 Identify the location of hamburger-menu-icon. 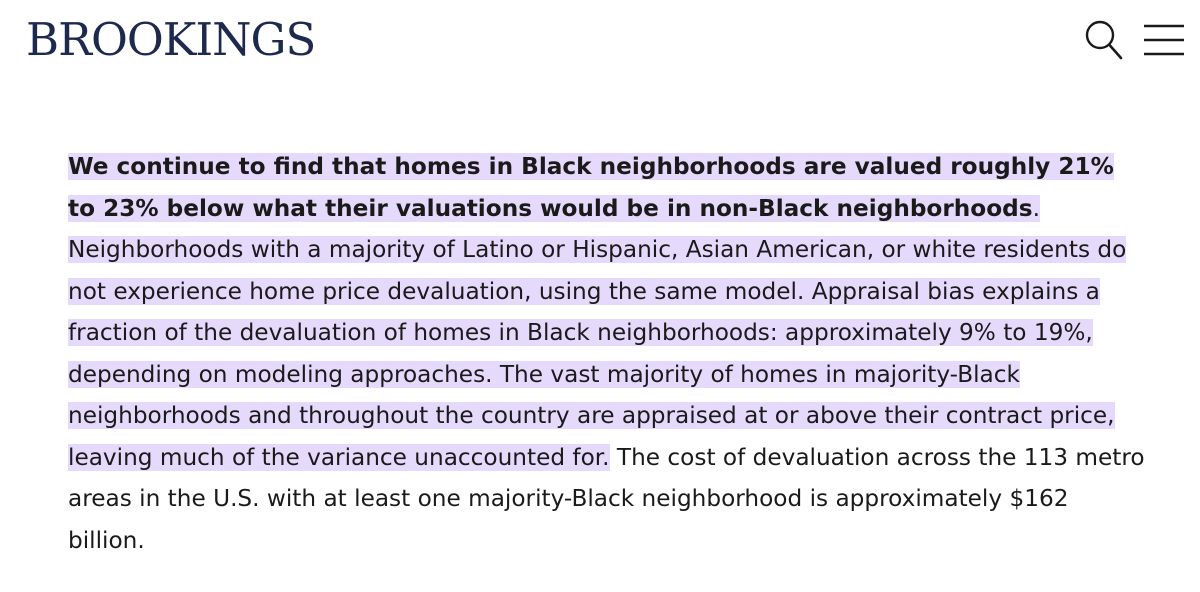
(1164, 42).